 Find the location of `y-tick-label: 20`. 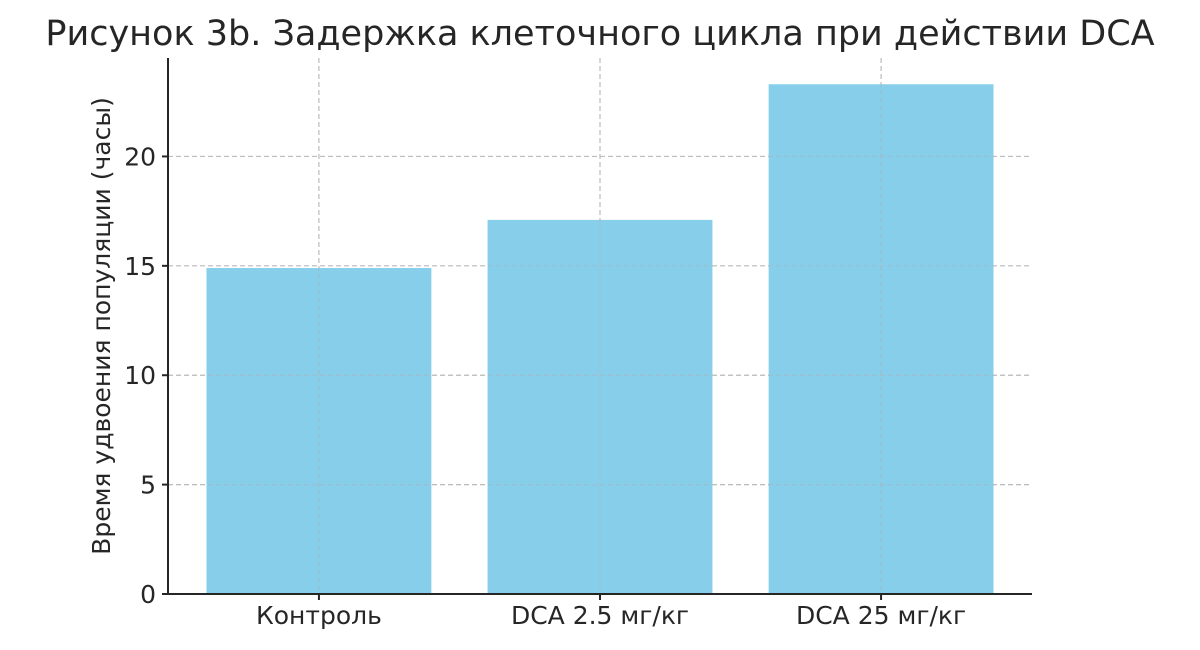

y-tick-label: 20 is located at coordinates (140, 156).